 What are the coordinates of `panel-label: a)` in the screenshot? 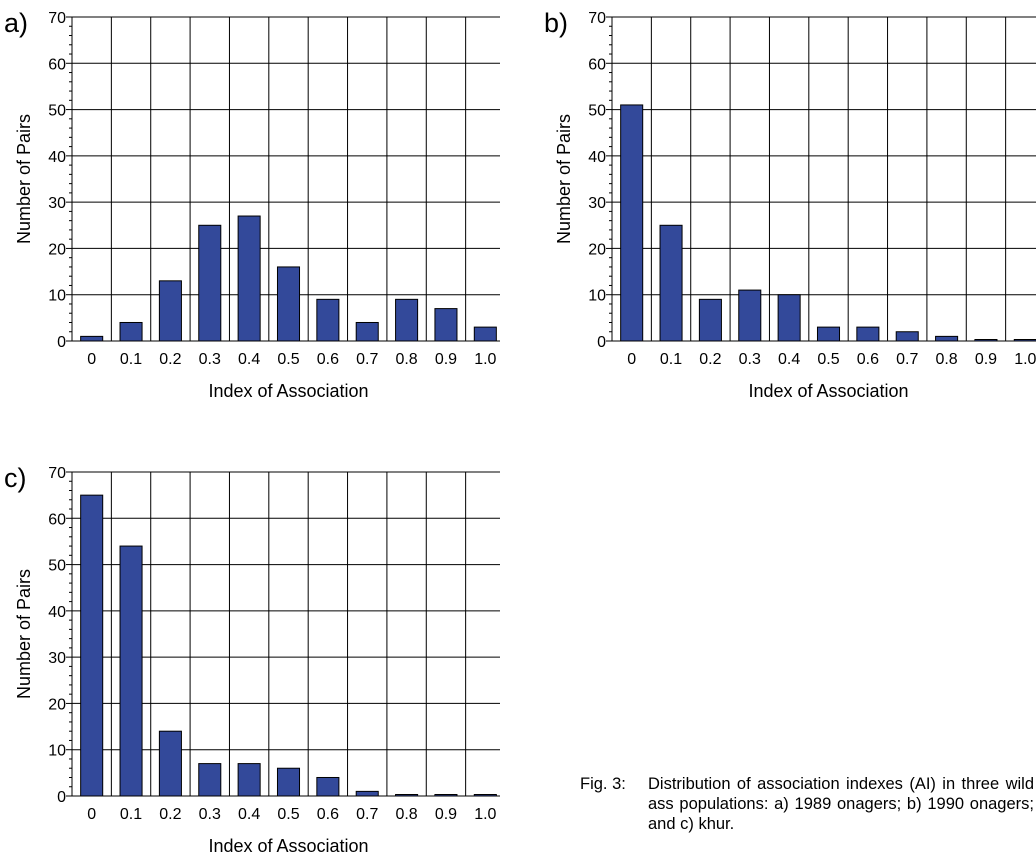 It's located at (16, 23).